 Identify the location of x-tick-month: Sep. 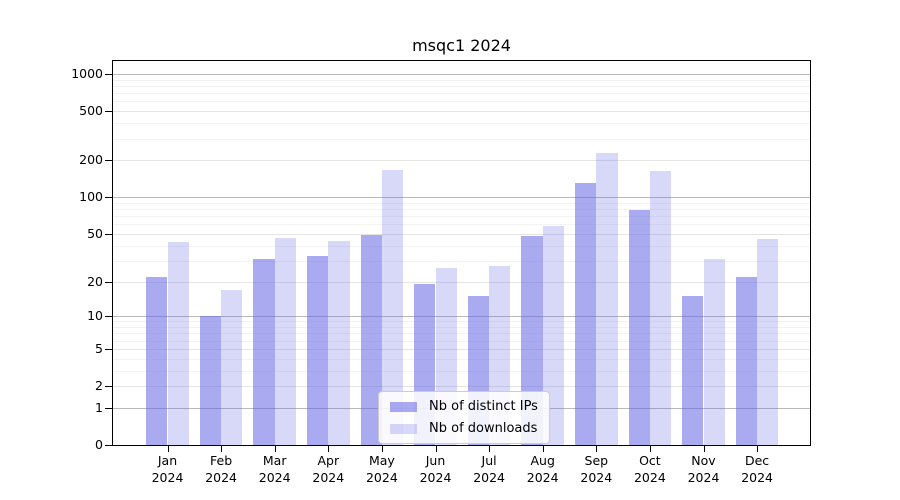
(596, 460).